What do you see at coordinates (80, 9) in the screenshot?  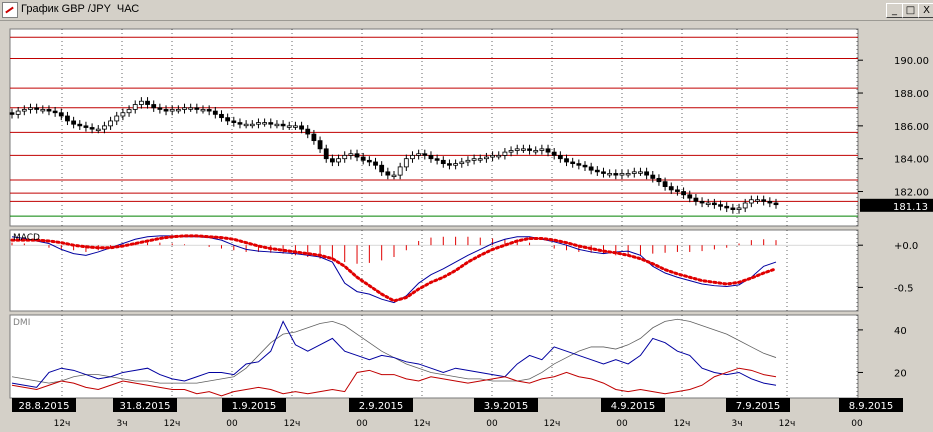 I see `window-title: График GBP /JPY ЧАС` at bounding box center [80, 9].